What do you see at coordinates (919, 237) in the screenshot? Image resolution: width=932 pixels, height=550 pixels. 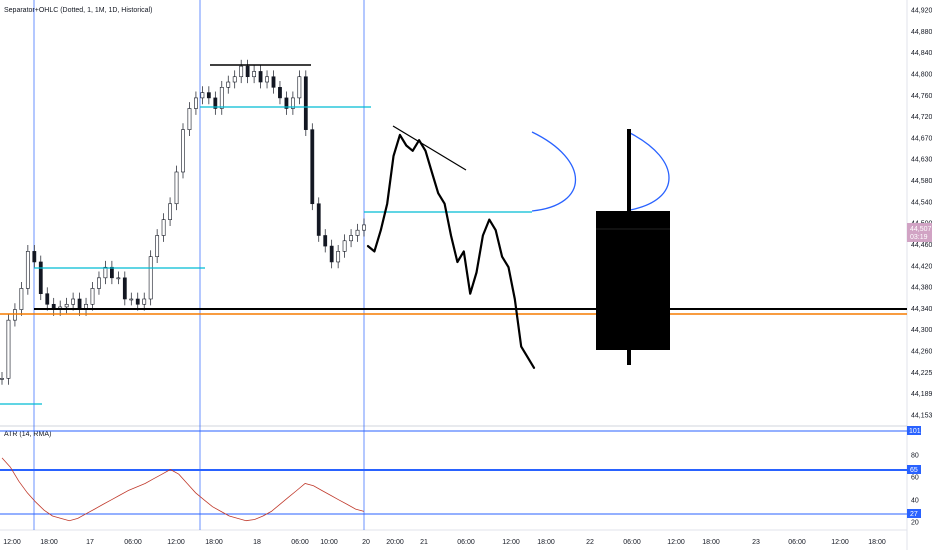 I see `last-price-countdown: 03:19` at bounding box center [919, 237].